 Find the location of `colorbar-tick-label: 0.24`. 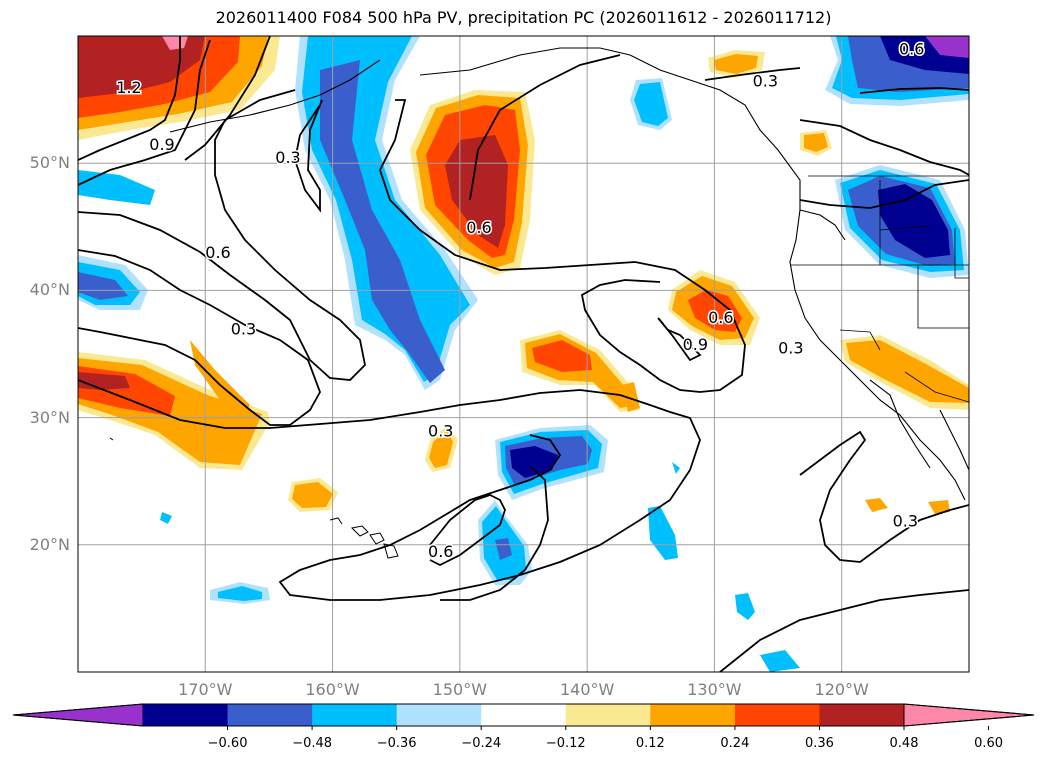

colorbar-tick-label: 0.24 is located at coordinates (735, 743).